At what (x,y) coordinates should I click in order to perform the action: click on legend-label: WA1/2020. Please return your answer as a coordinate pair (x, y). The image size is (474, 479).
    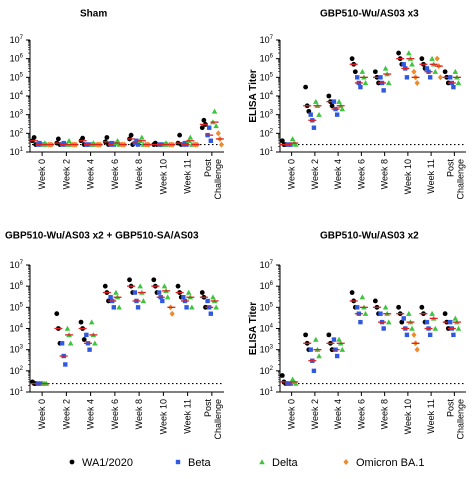
    Looking at the image, I should click on (107, 463).